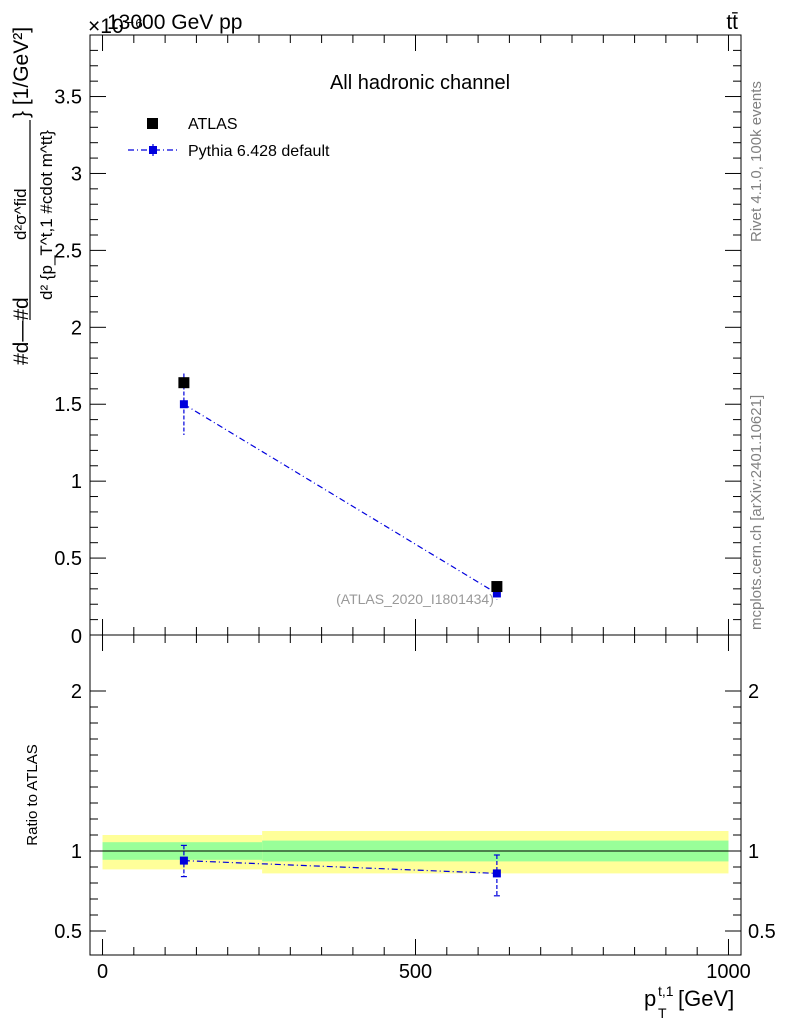 This screenshot has width=786, height=1024. What do you see at coordinates (152, 123) in the screenshot?
I see `legend-atlas-marker` at bounding box center [152, 123].